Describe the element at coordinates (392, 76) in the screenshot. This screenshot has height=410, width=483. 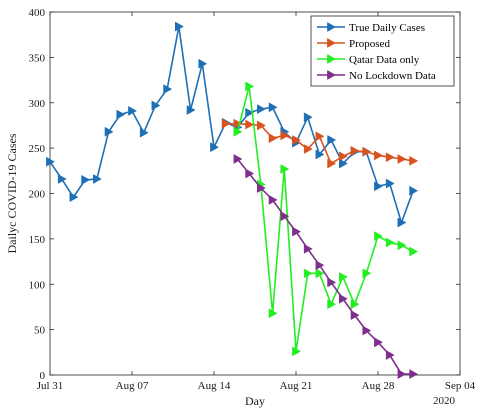
I see `legend-label: No Lockdown Data` at that location.